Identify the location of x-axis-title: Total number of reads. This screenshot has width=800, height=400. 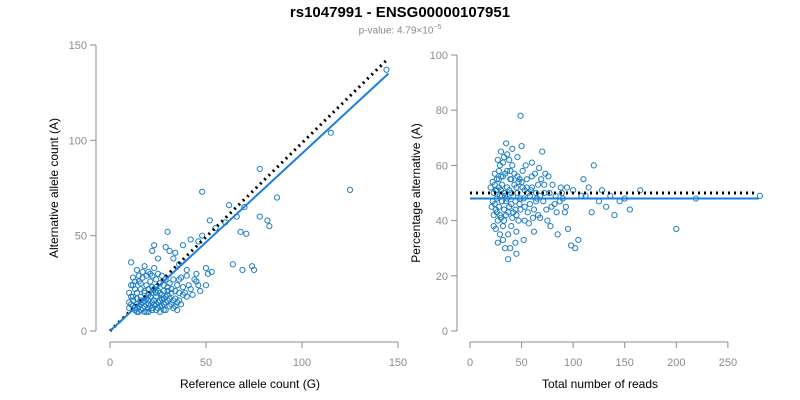
(600, 384).